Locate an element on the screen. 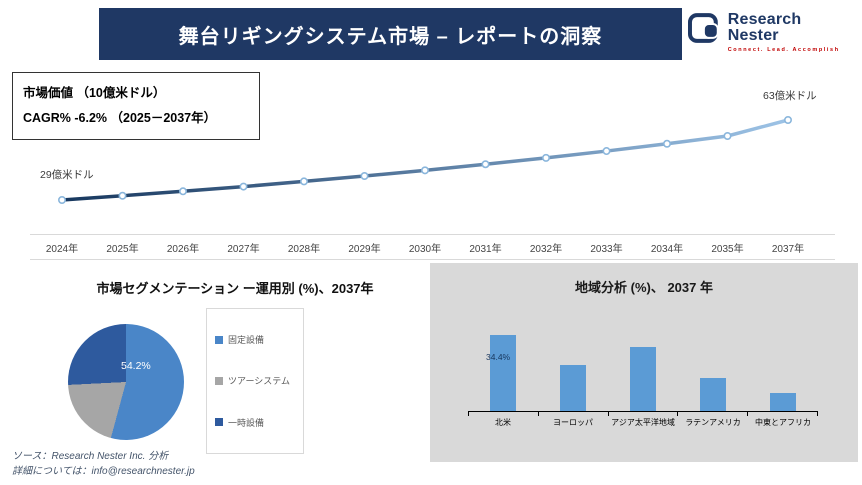 The height and width of the screenshot is (485, 862). pie-data-label: 54.2% is located at coordinates (136, 366).